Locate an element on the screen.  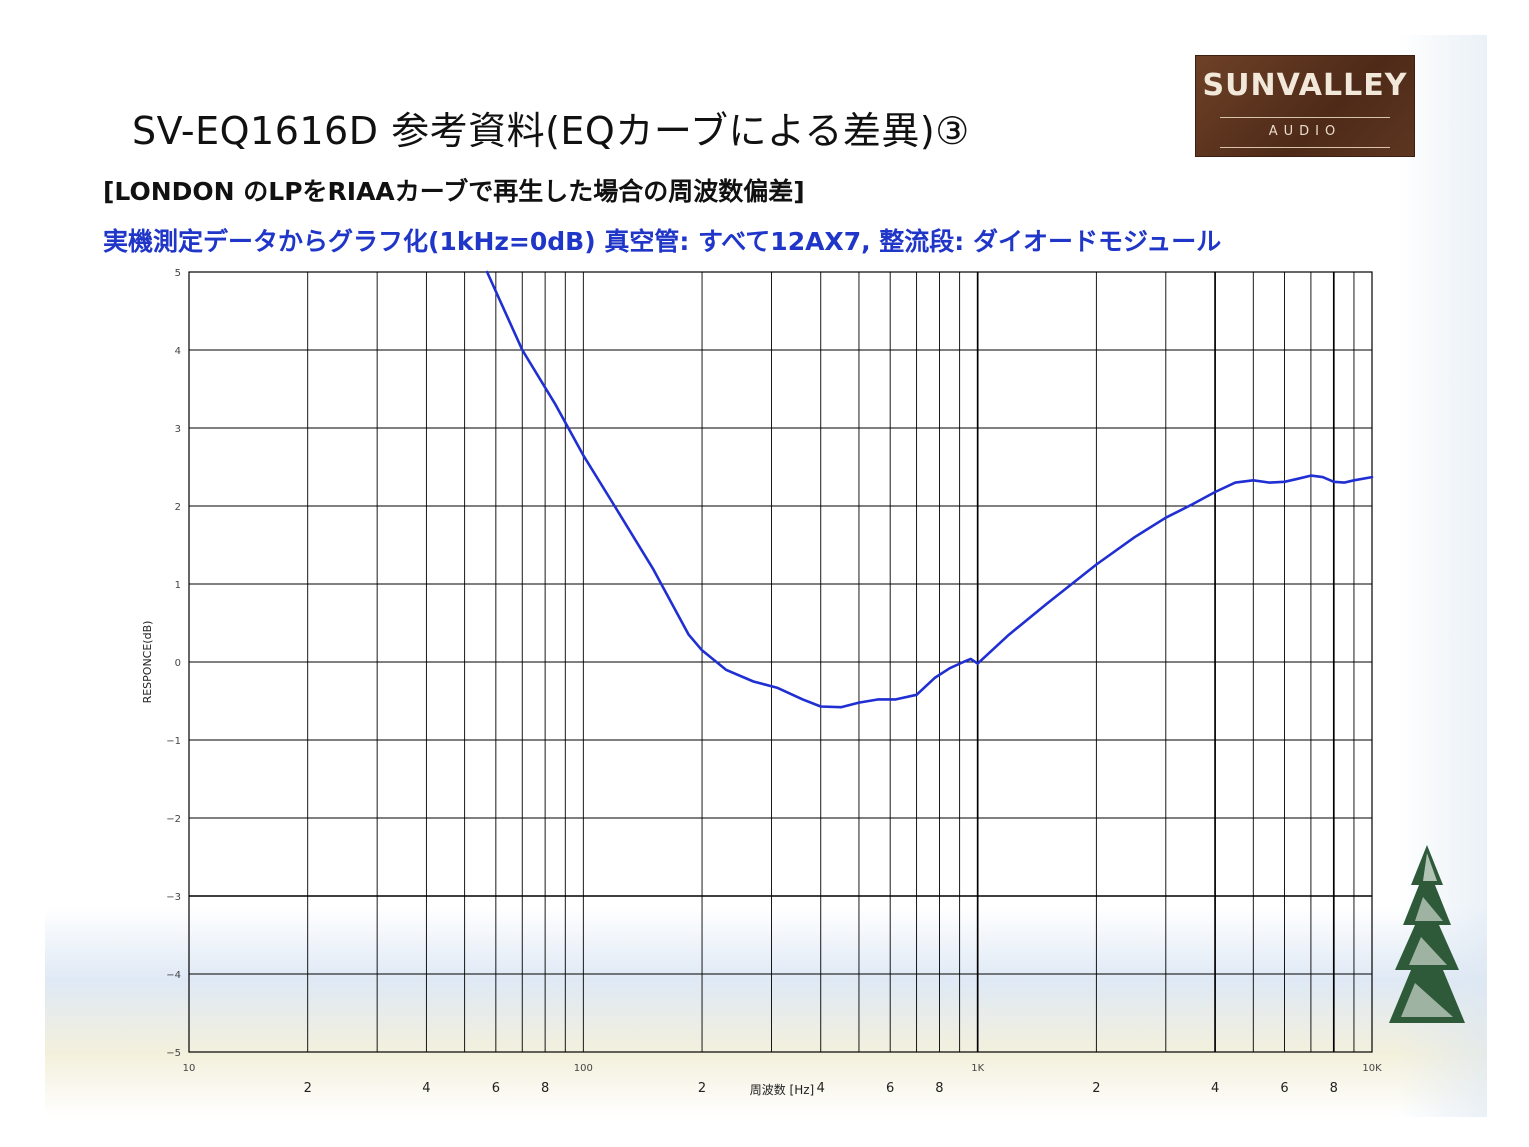
logo-divider-bottom is located at coordinates (1305, 147).